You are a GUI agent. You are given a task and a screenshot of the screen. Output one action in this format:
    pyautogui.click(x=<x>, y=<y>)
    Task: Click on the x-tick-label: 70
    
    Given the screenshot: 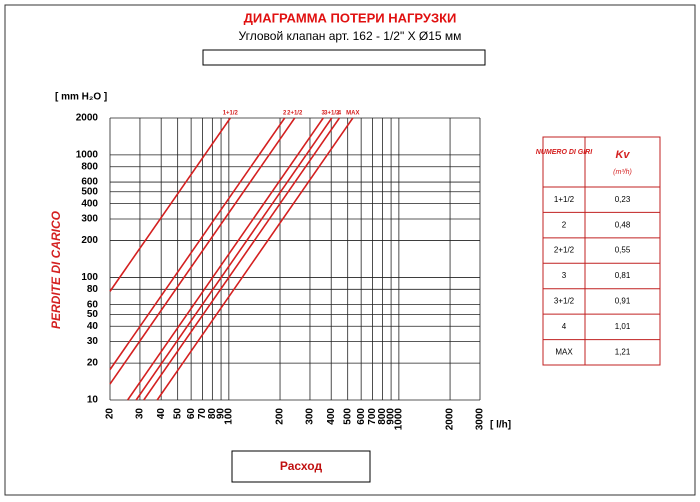 What is the action you would take?
    pyautogui.click(x=202, y=414)
    